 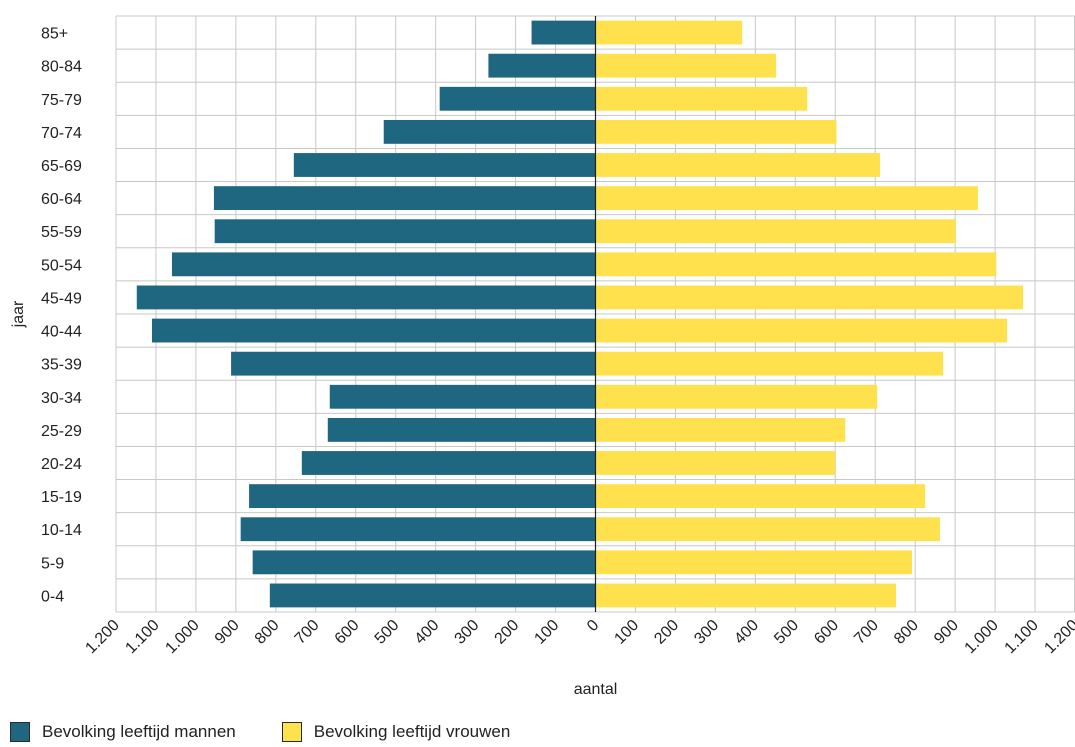 What do you see at coordinates (61, 431) in the screenshot?
I see `category-label: 25-29` at bounding box center [61, 431].